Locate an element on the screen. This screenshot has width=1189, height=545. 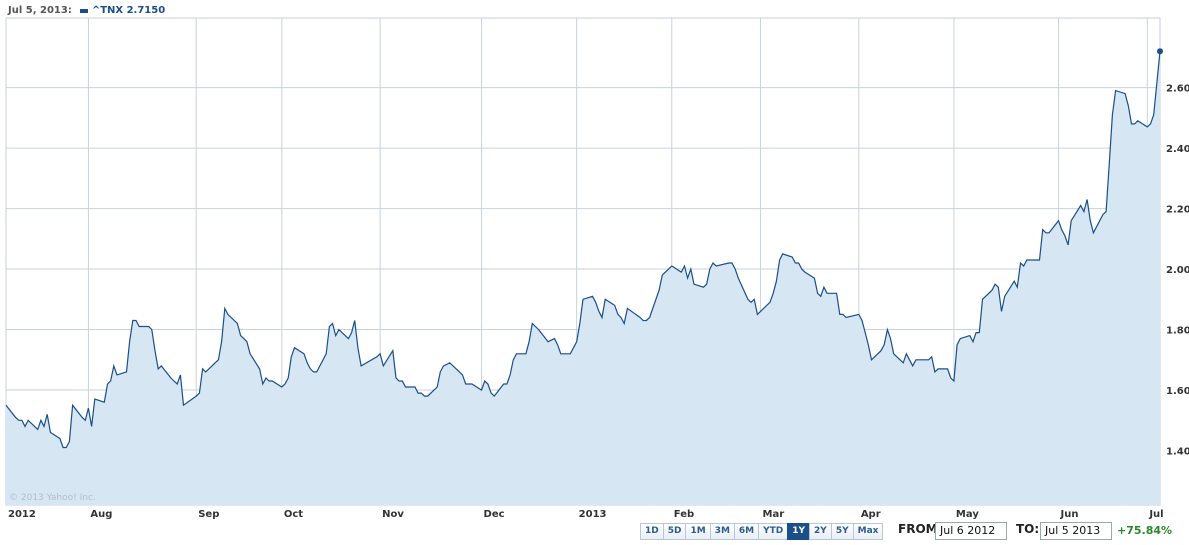
range-button-2y: 2Y is located at coordinates (820, 531).